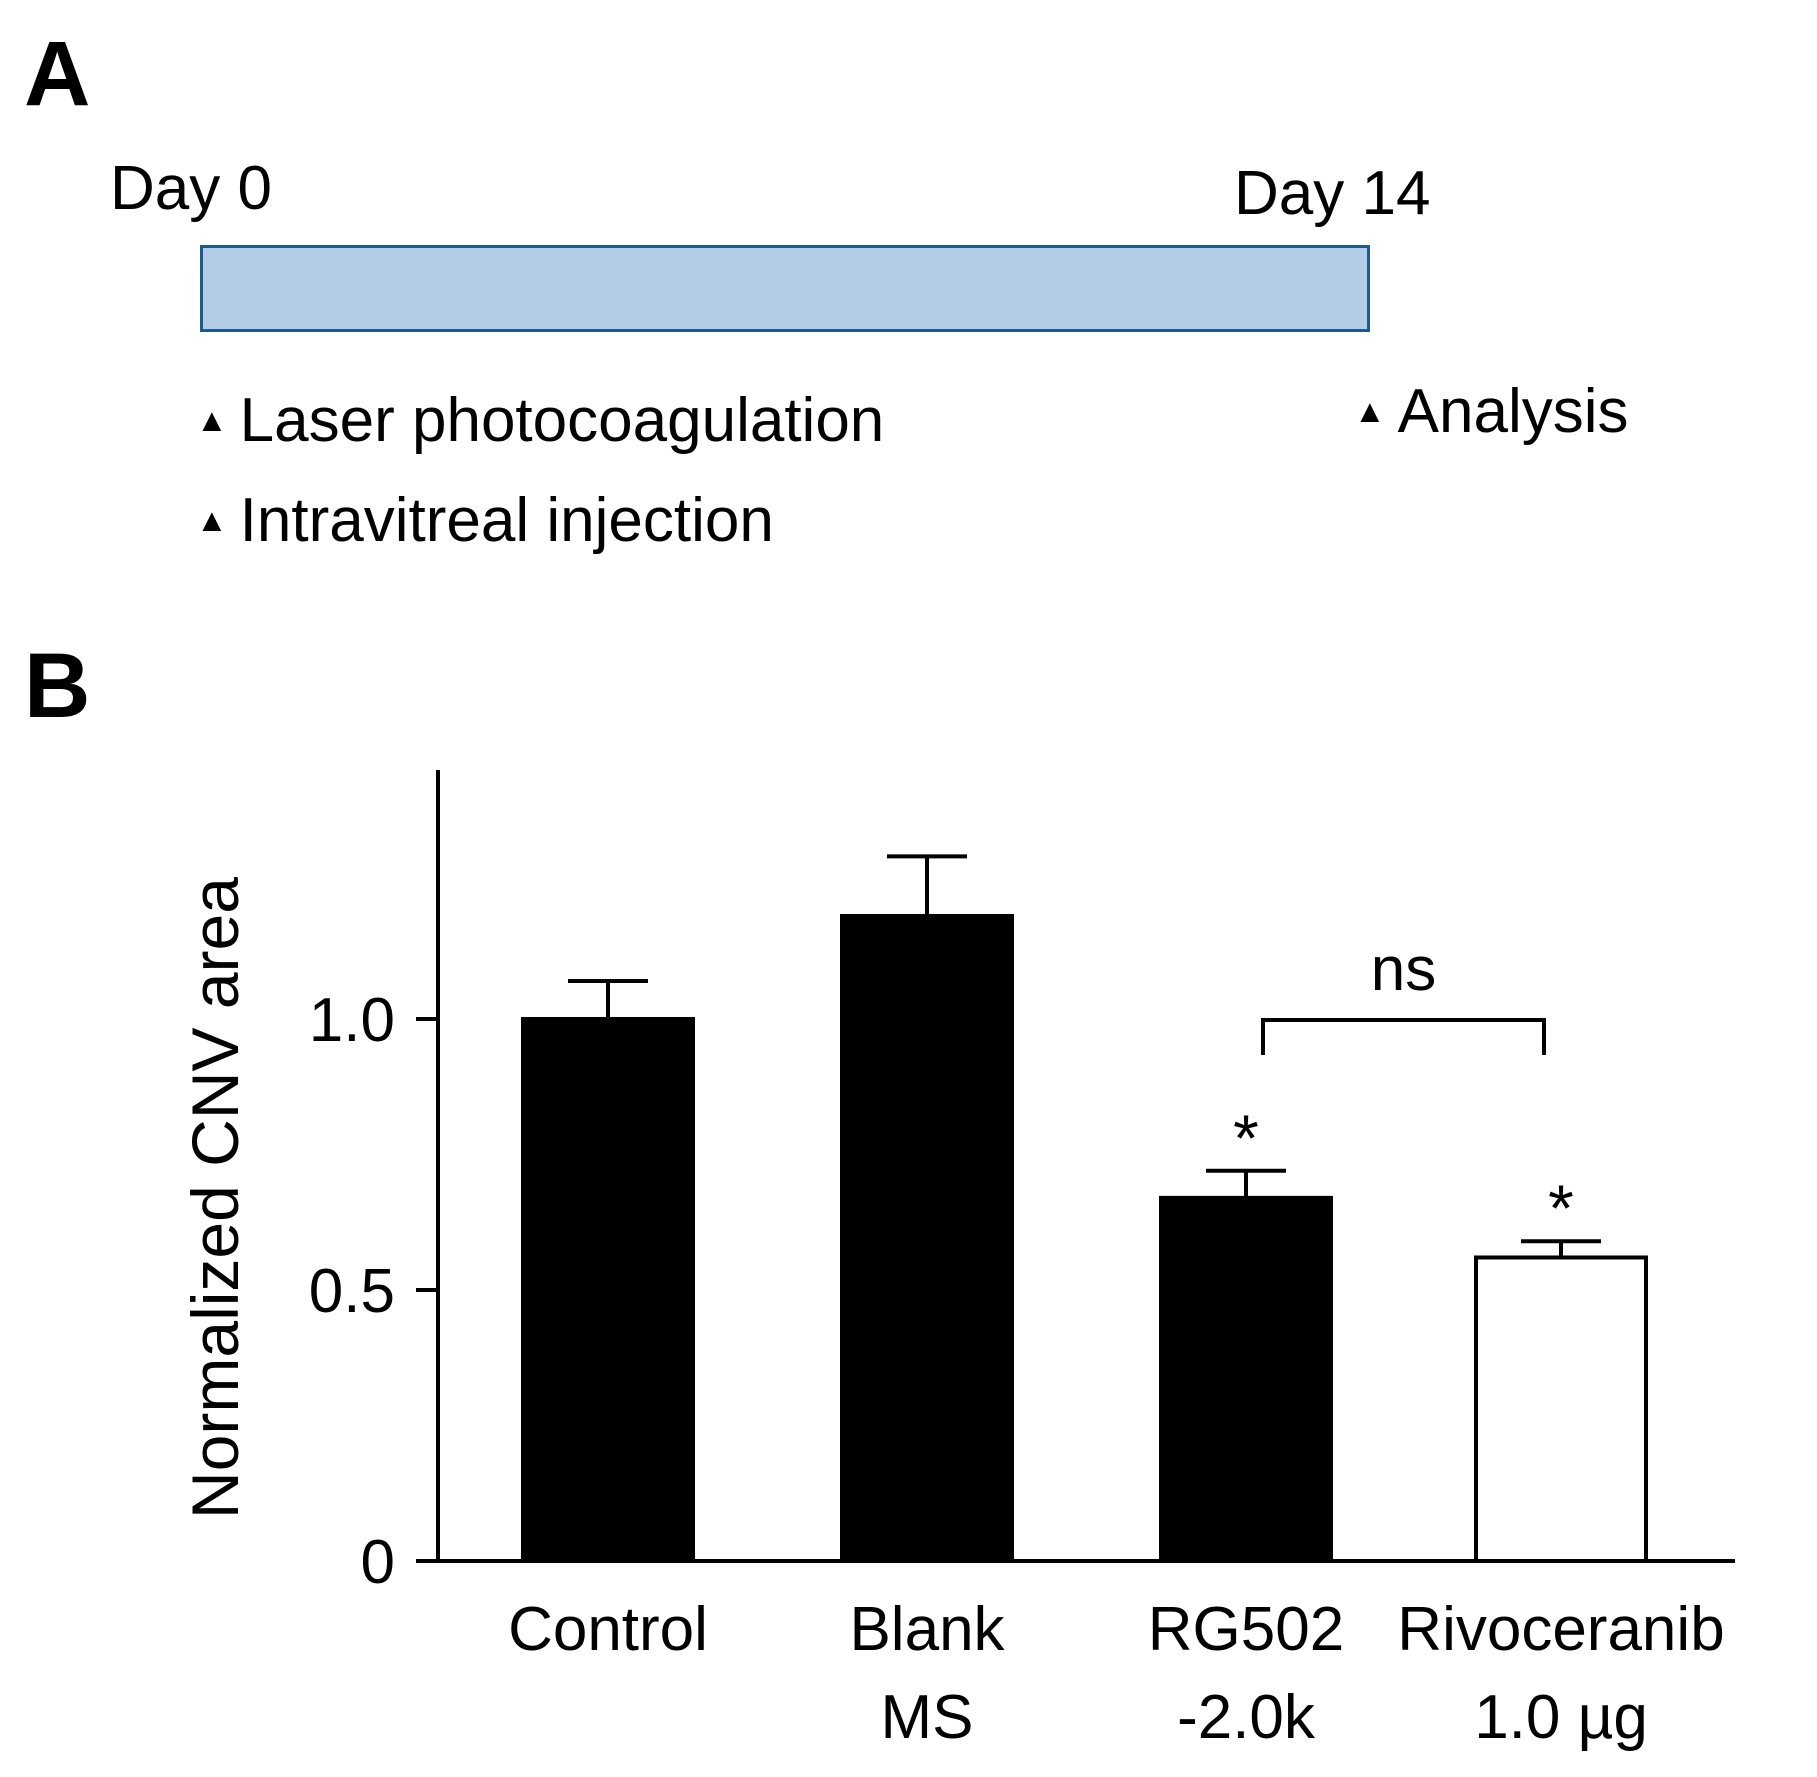  What do you see at coordinates (1561, 1717) in the screenshot?
I see `x-tick-label: 1.0 µg` at bounding box center [1561, 1717].